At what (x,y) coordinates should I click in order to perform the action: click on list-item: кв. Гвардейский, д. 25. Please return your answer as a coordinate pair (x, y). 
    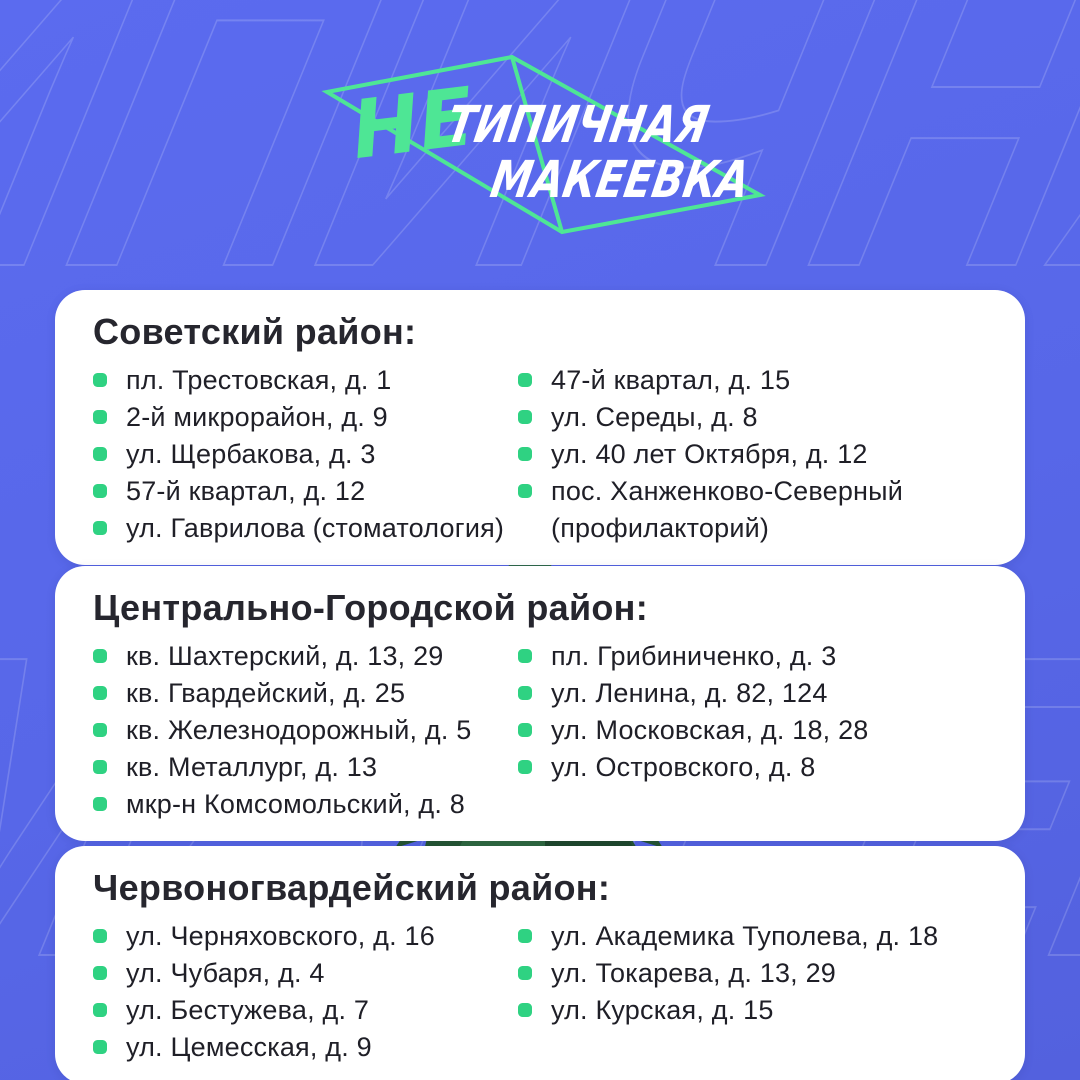
    Looking at the image, I should click on (305, 693).